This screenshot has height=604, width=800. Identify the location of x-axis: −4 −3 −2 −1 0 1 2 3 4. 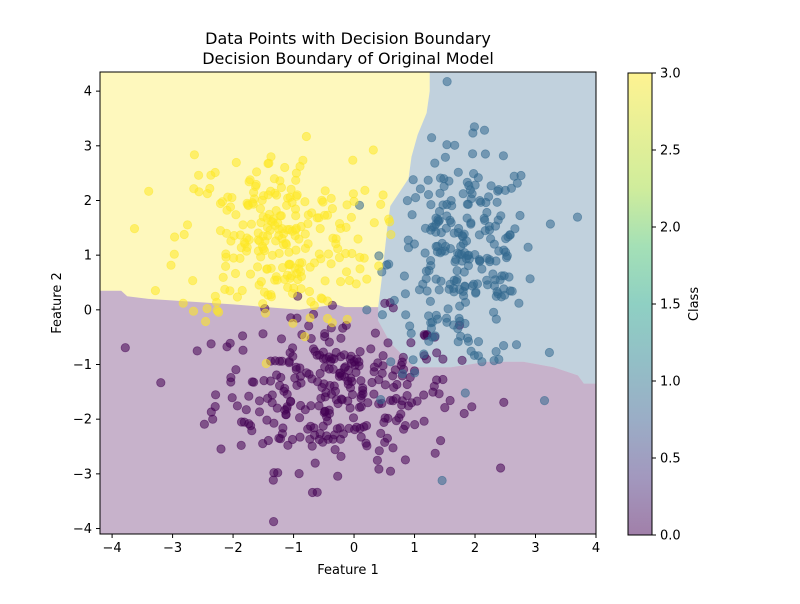
(351, 545).